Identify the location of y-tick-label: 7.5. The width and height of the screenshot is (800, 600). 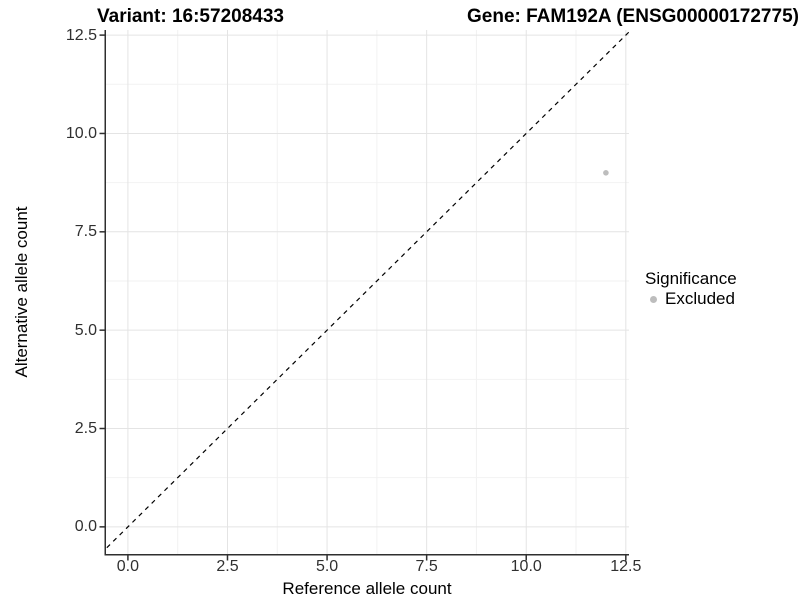
(85, 232).